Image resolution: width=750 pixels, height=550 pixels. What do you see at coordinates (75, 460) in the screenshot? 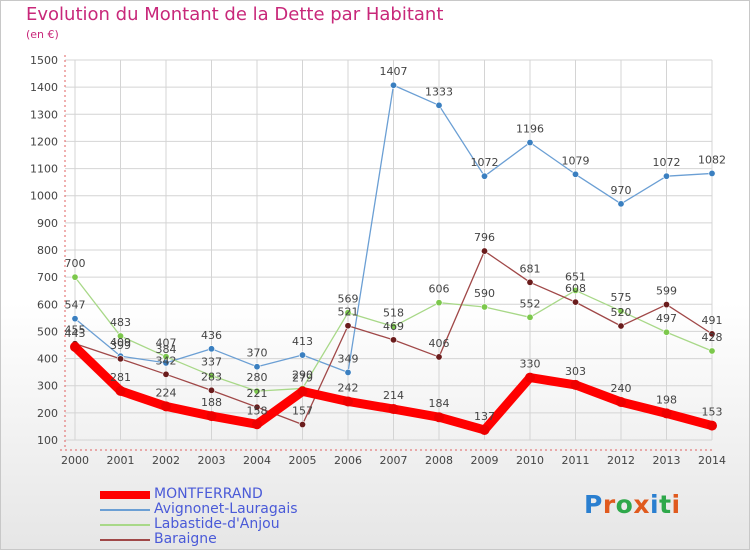
I see `x-tick-label: 2000` at bounding box center [75, 460].